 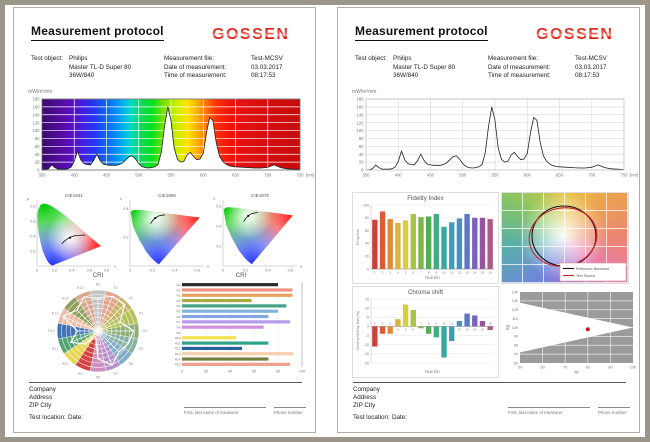 What do you see at coordinates (560, 175) in the screenshot?
I see `svg-text: 650` at bounding box center [560, 175].